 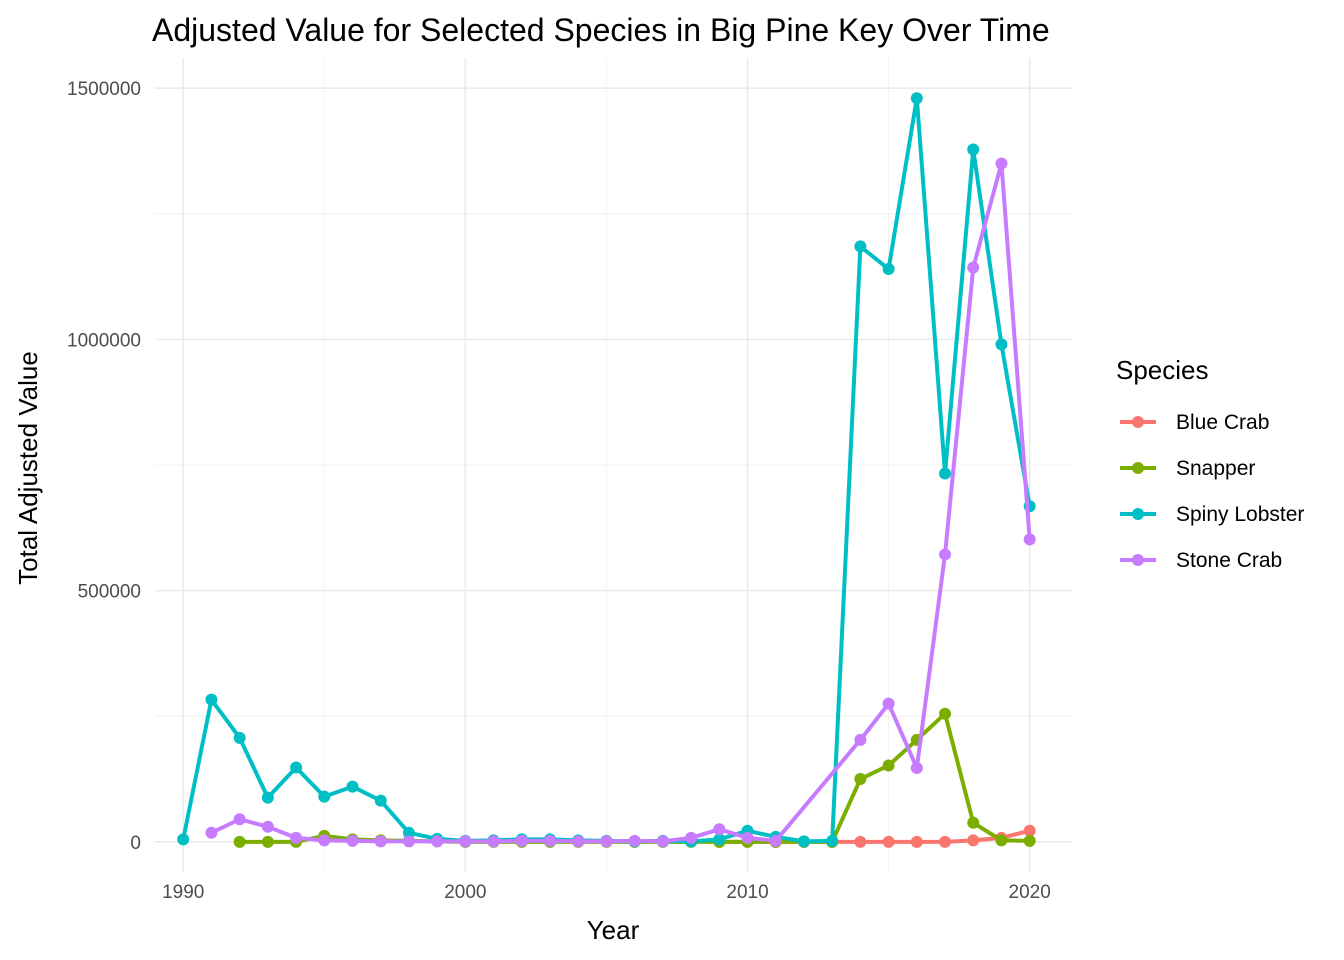 What do you see at coordinates (1212, 491) in the screenshot?
I see `legend-items: Blue Crab Snapper Spiny Lobster Stone Crab` at bounding box center [1212, 491].